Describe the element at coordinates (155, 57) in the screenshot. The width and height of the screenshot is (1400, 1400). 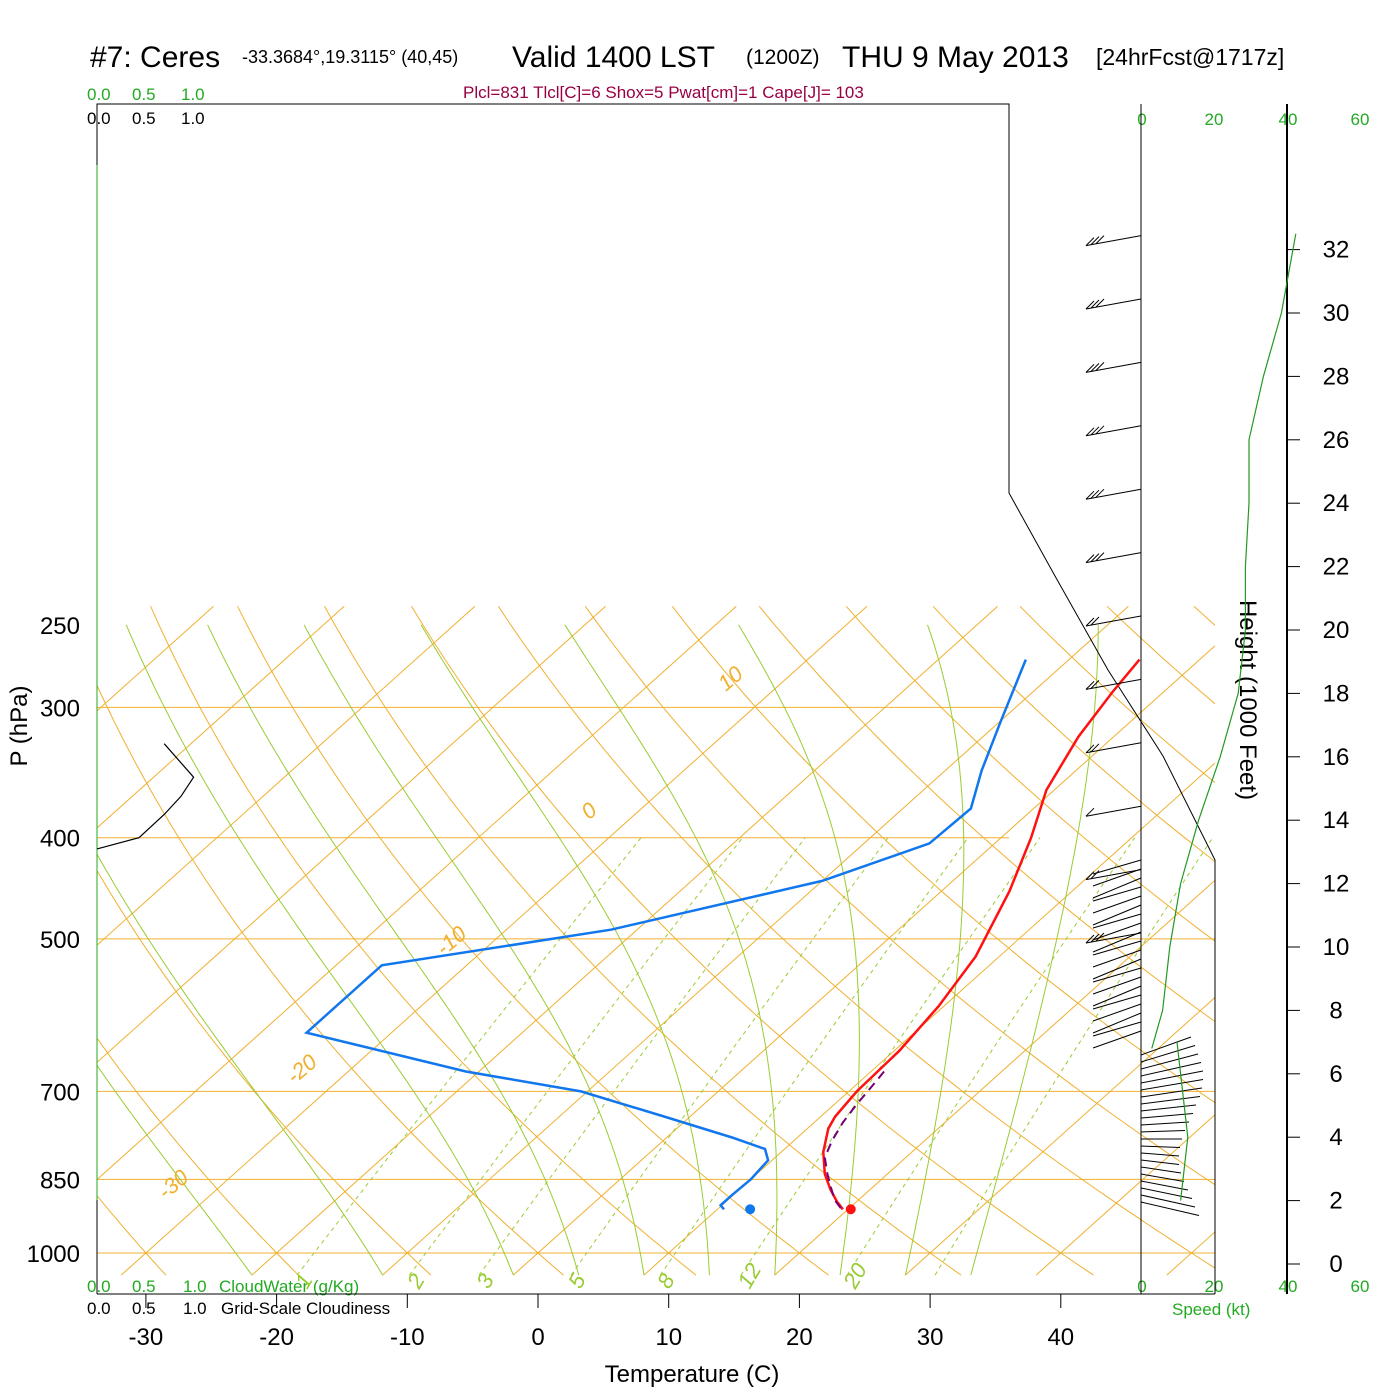
I see `station-title: #7: Ceres` at that location.